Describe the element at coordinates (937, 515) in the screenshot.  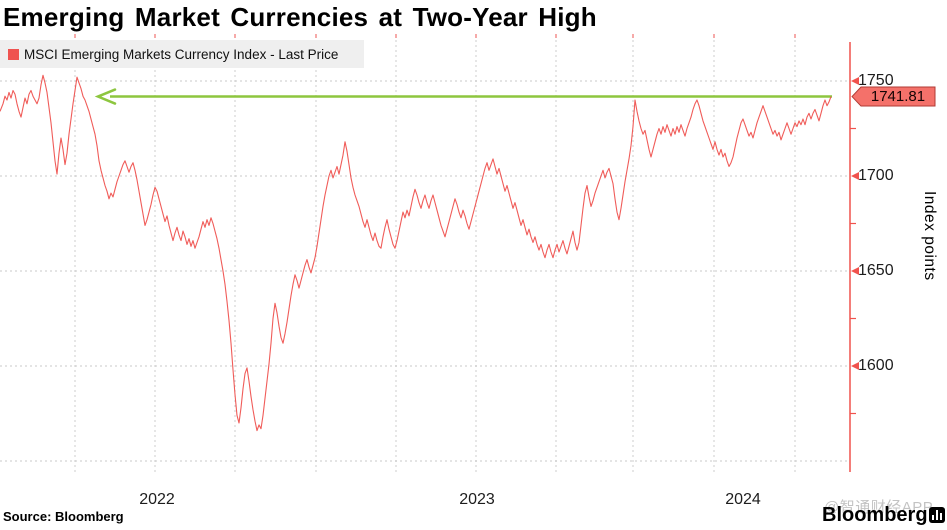
I see `bloomberg-chart-icon` at that location.